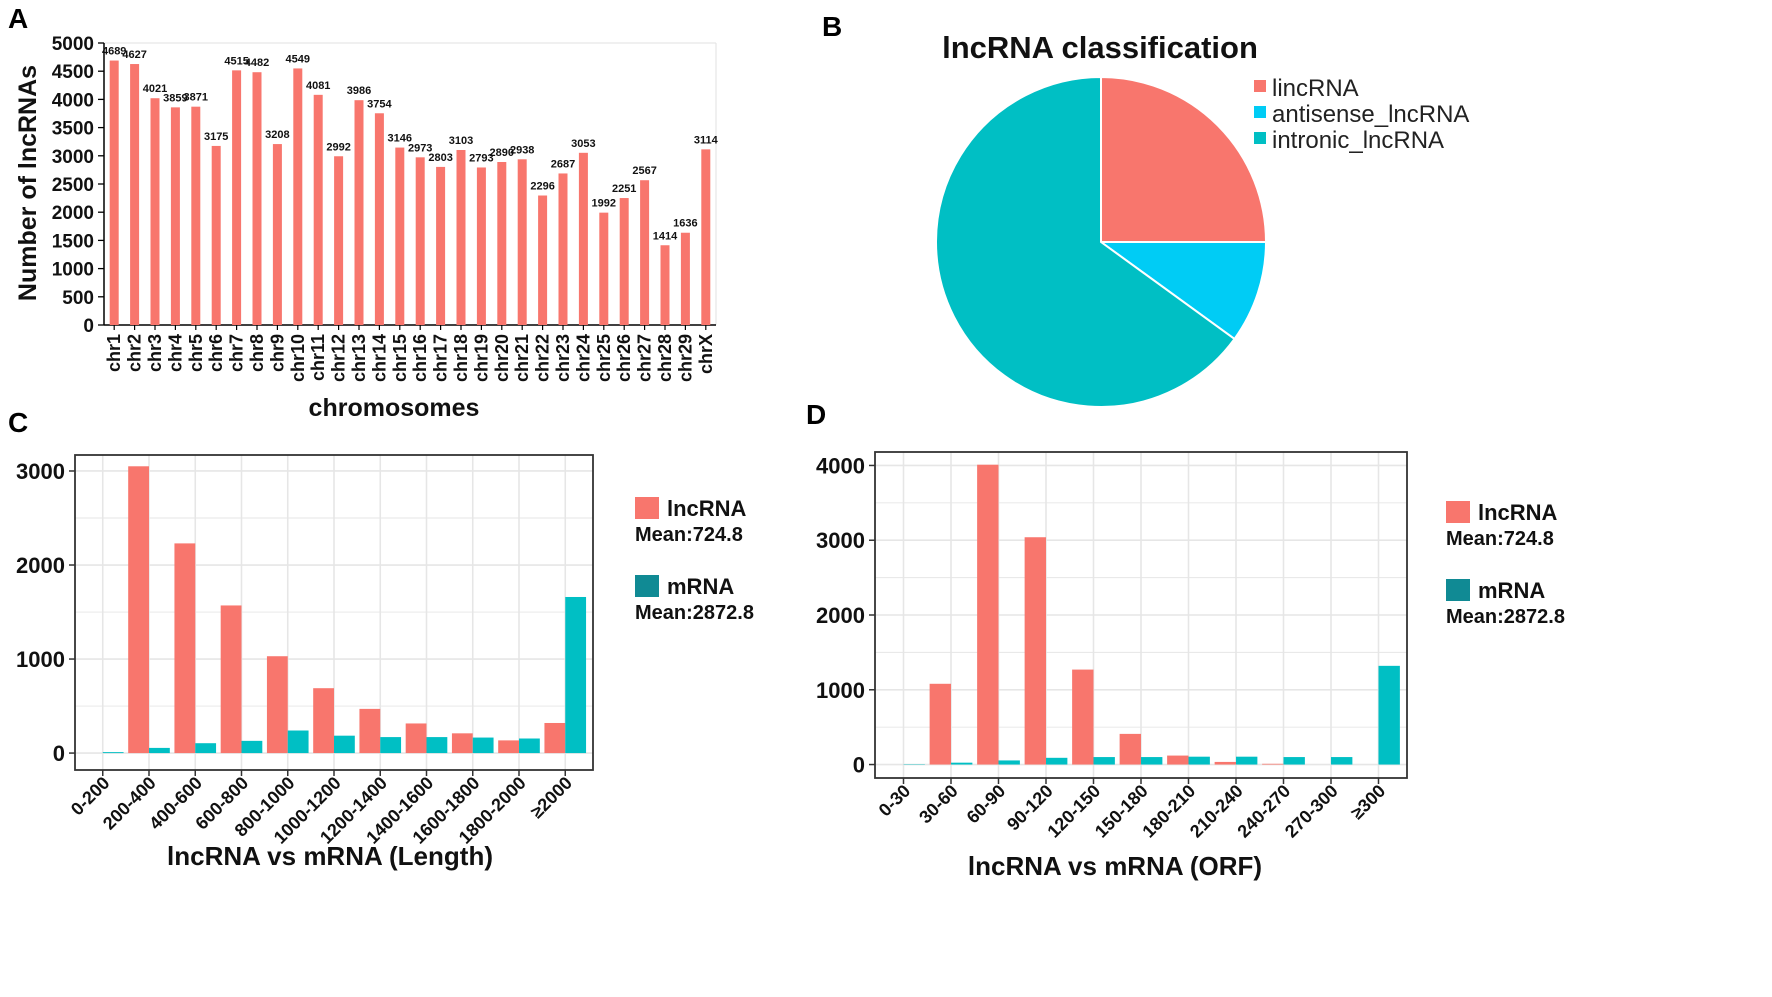 Image resolution: width=1772 pixels, height=997 pixels. I want to click on panel-a-x-tick-label: chr15, so click(400, 358).